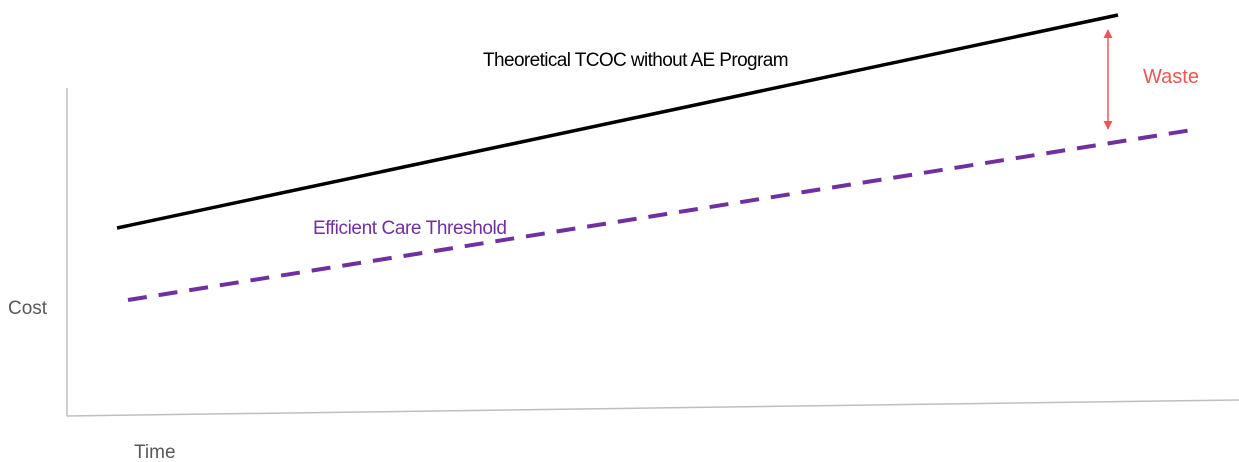 This screenshot has height=462, width=1239. I want to click on x-axis, so click(652, 408).